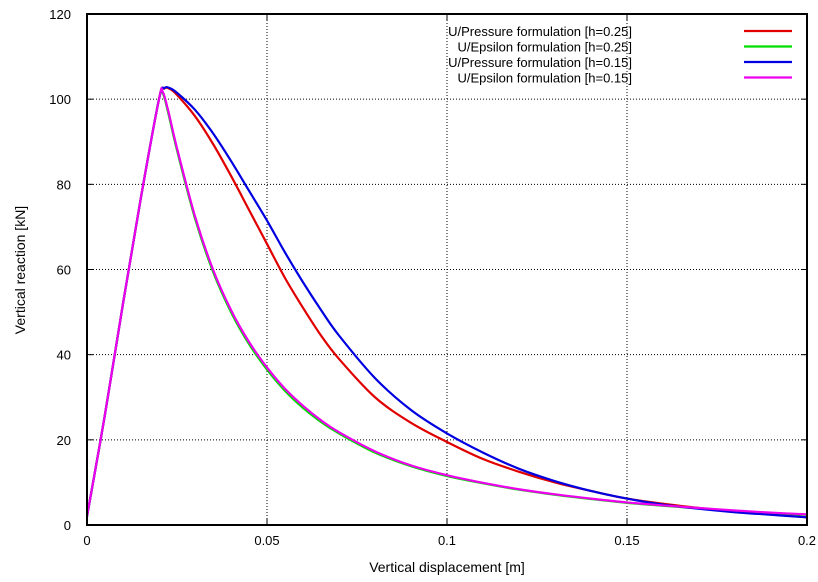 This screenshot has width=818, height=582. Describe the element at coordinates (544, 47) in the screenshot. I see `legend-label: U/Epsilon formulation [h=0.25]` at that location.